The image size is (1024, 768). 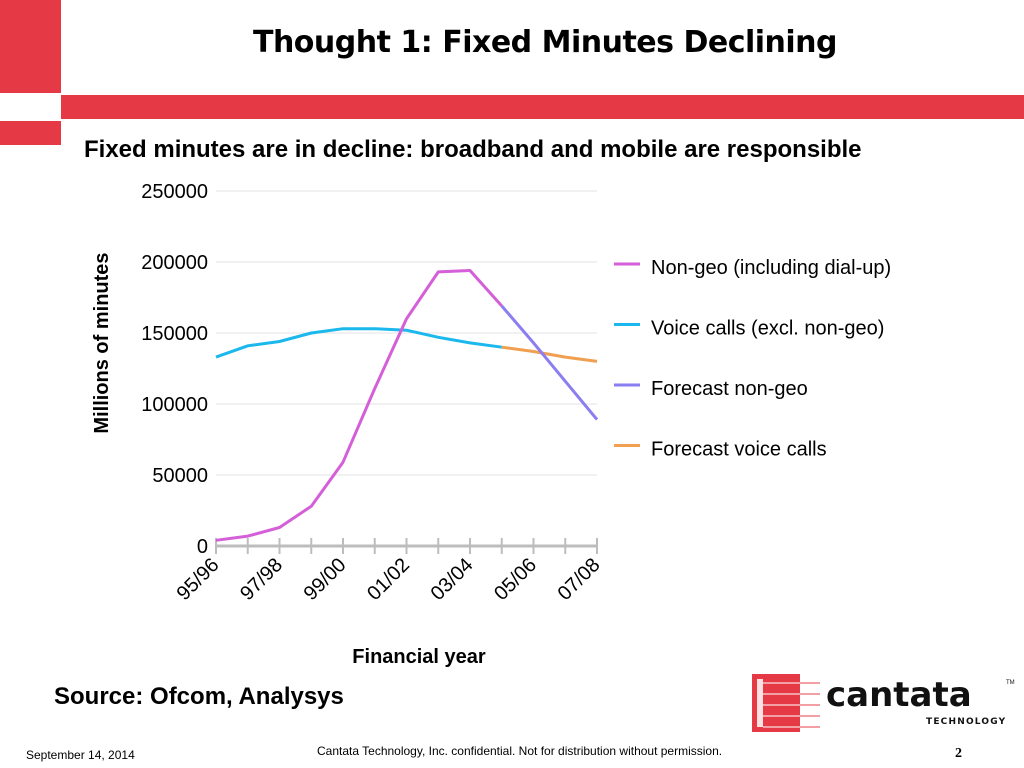 I want to click on series-line-forecast-voice-calls, so click(x=549, y=354).